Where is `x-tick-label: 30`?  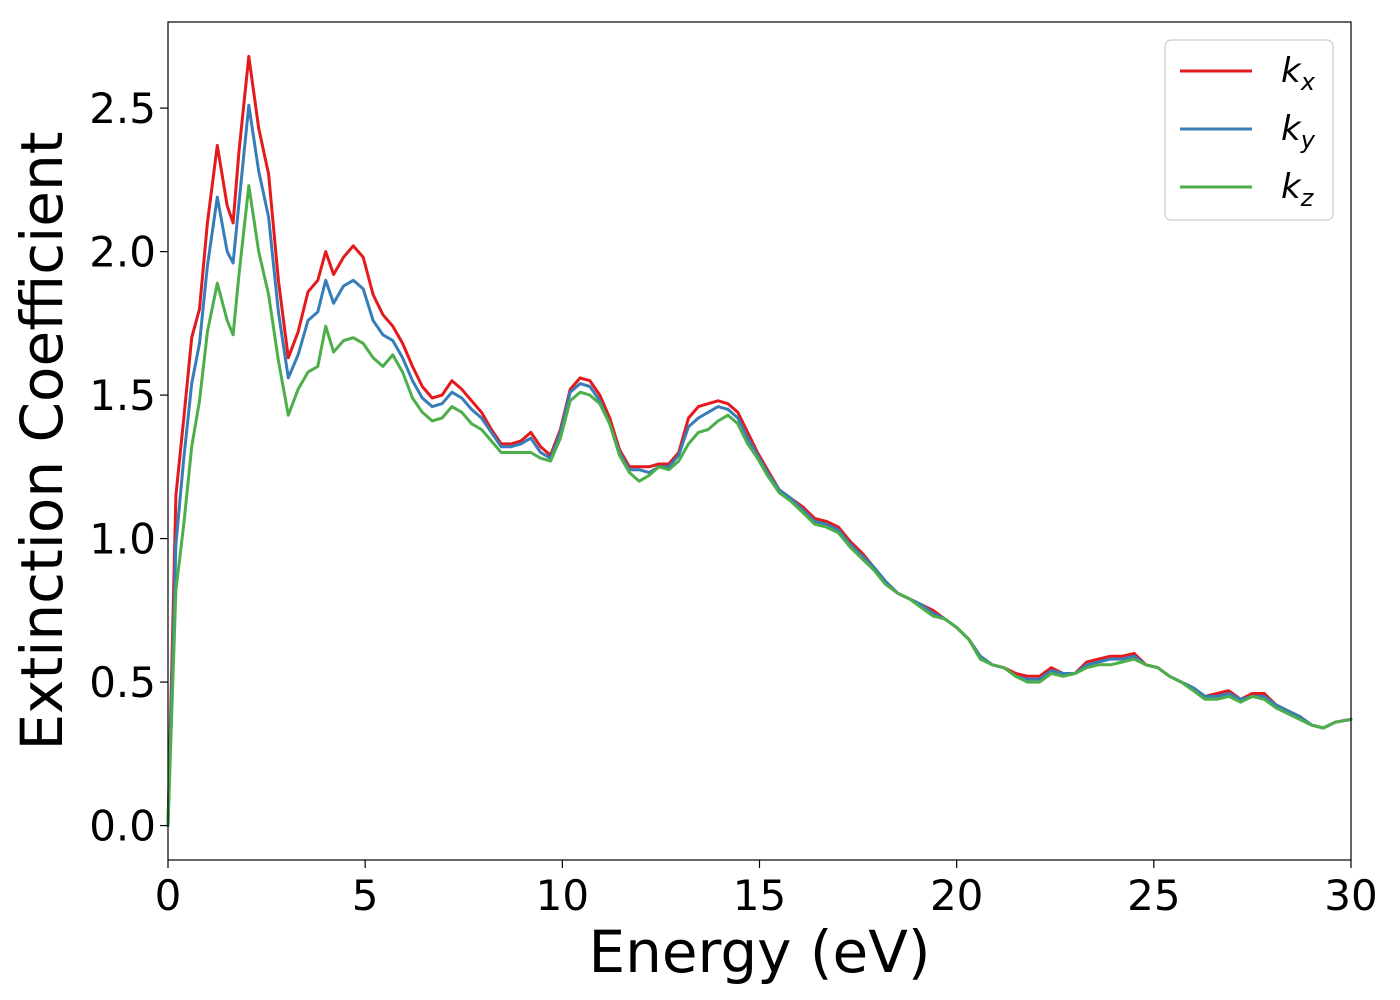 x-tick-label: 30 is located at coordinates (1350, 895).